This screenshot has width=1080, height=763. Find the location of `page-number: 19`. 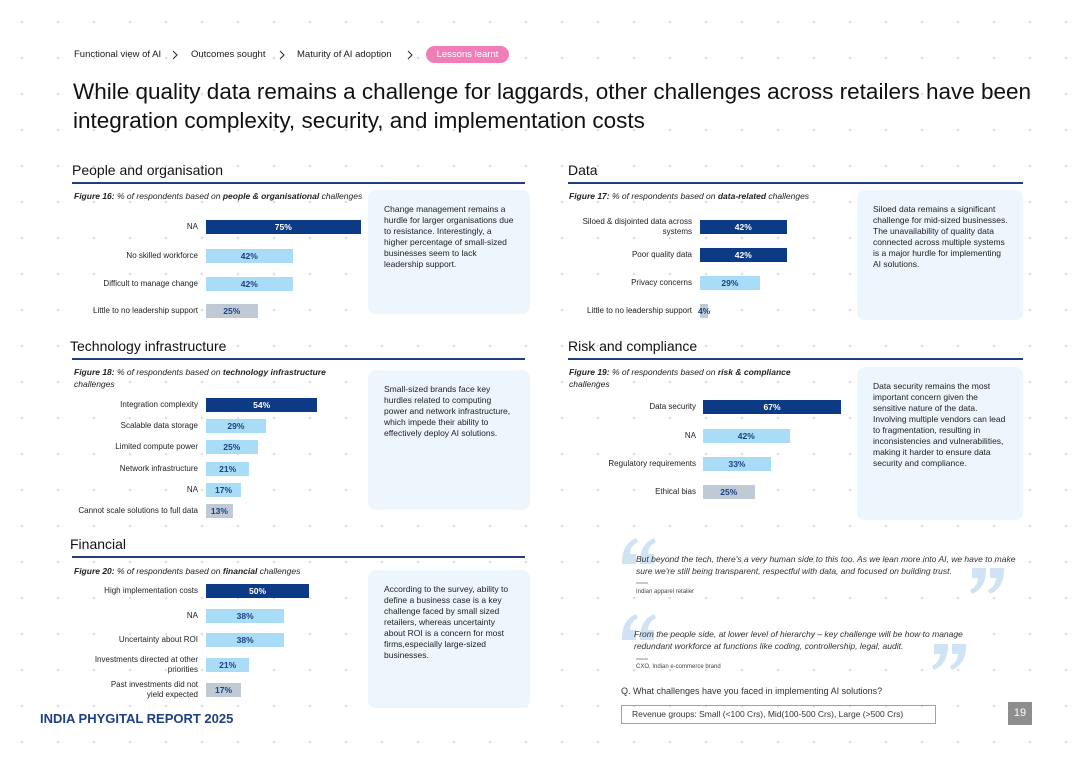

page-number: 19 is located at coordinates (1020, 713).